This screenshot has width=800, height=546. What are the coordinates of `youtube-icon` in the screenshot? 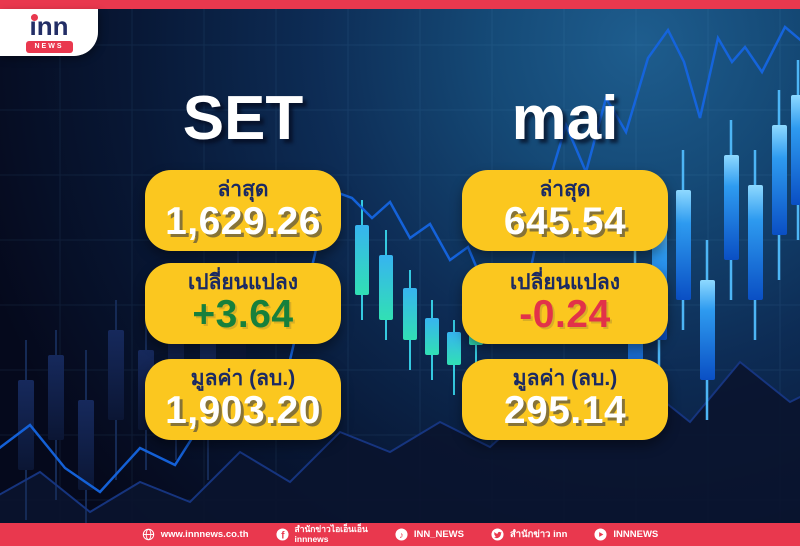 It's located at (600, 534).